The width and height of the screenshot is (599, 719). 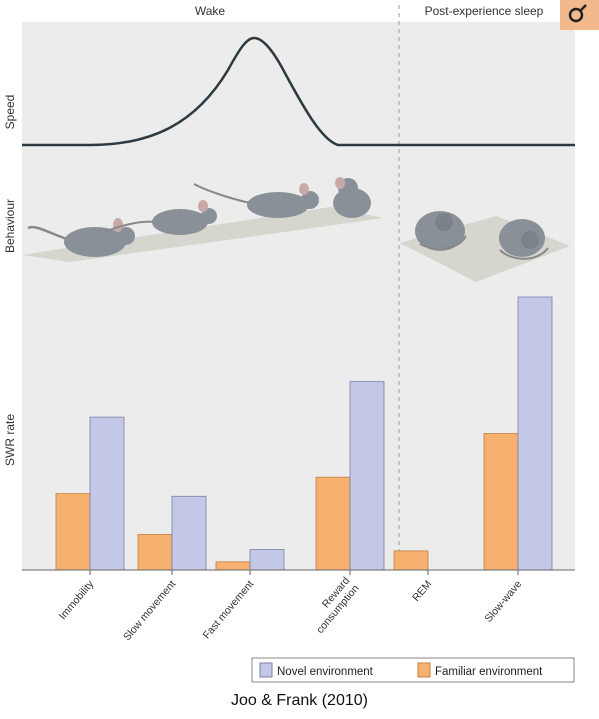 I want to click on swr-rate-label: SWR rate, so click(x=10, y=440).